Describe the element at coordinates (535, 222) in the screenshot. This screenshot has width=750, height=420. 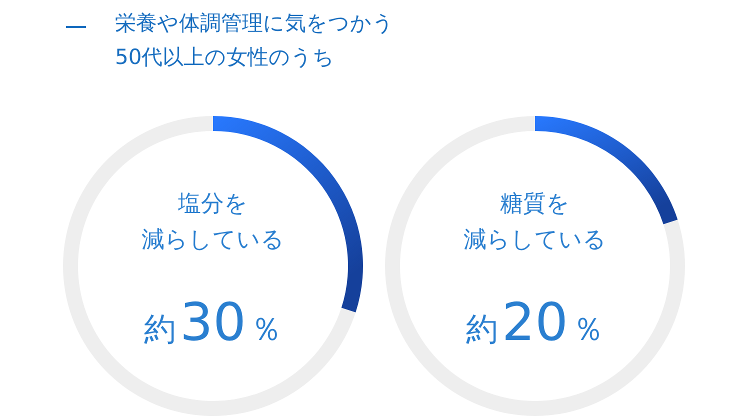
I see `text: 糖質を減らしている` at that location.